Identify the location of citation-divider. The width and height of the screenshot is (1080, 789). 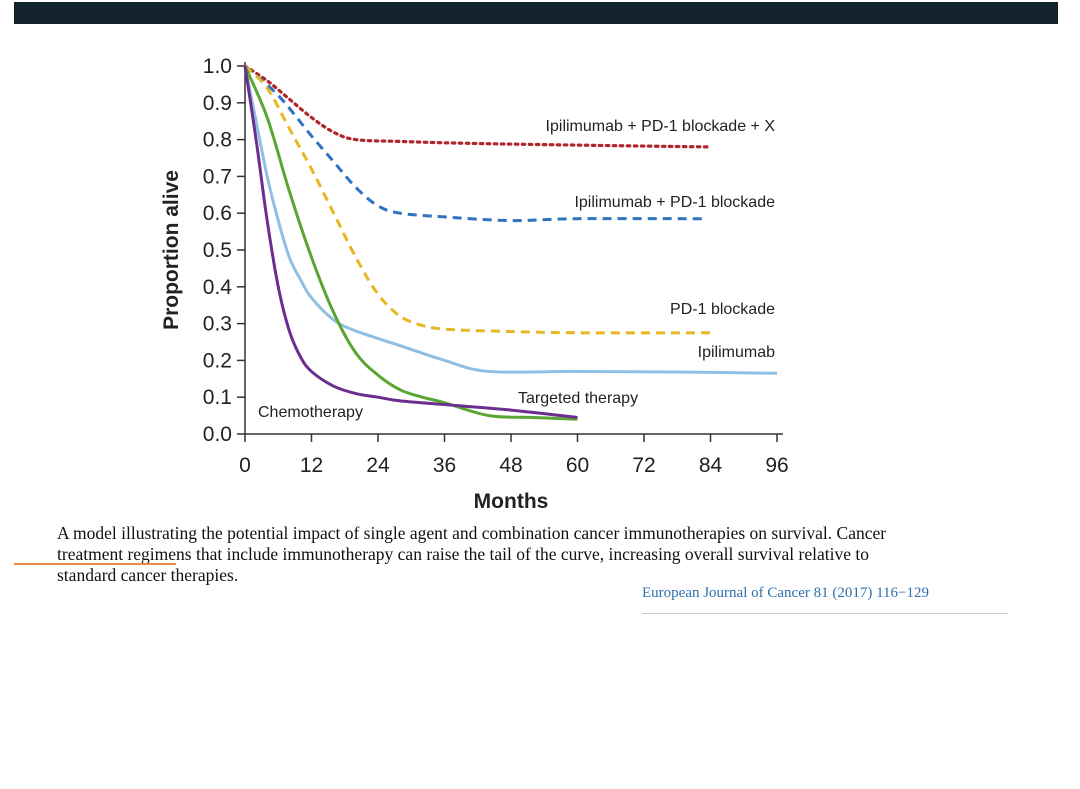
(825, 613).